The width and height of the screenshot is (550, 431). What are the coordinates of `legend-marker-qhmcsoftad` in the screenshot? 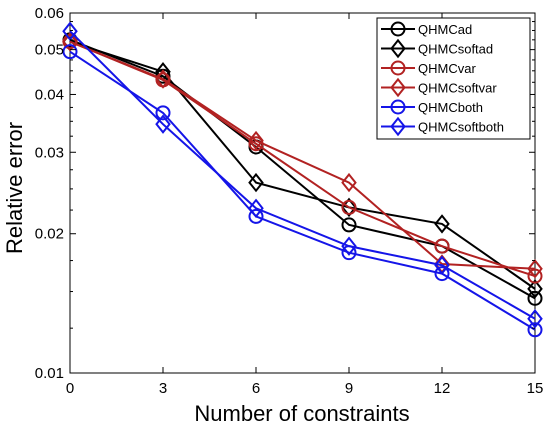 It's located at (398, 48).